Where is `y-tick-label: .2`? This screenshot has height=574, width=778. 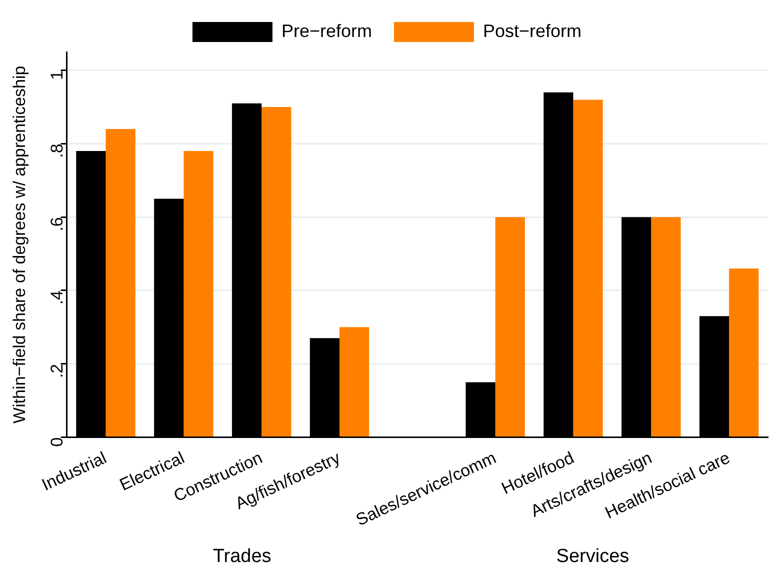 y-tick-label: .2 is located at coordinates (56, 371).